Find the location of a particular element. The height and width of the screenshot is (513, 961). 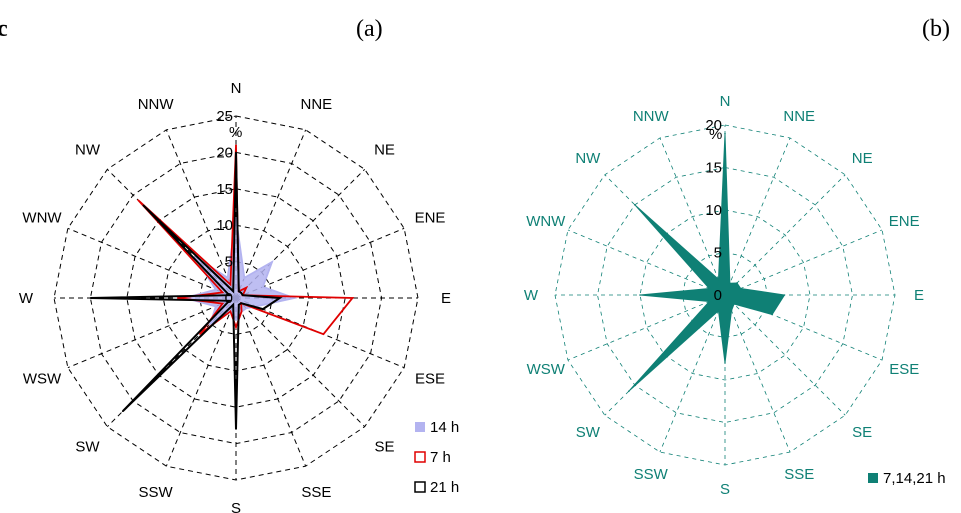

legend-swatch-14-h is located at coordinates (420, 427).